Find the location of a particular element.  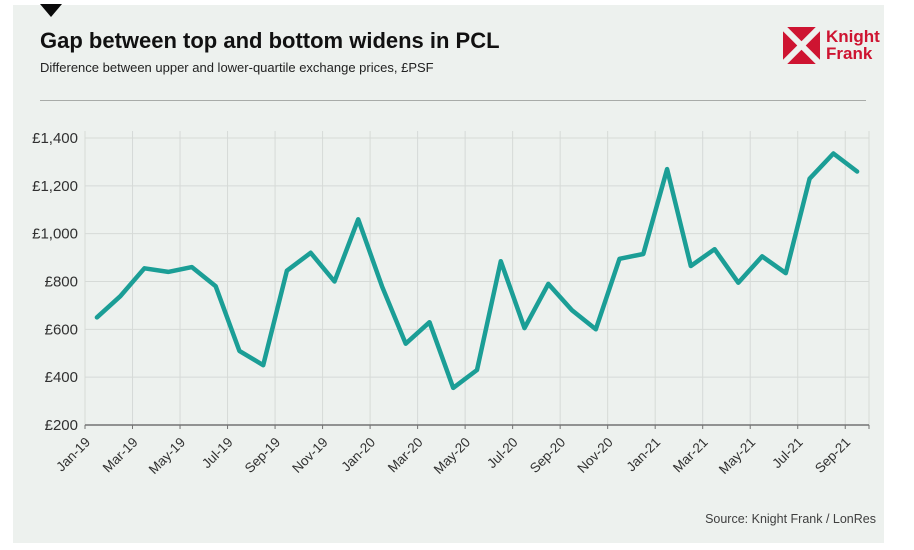

x-tick-label: Sep-20 is located at coordinates (547, 455).